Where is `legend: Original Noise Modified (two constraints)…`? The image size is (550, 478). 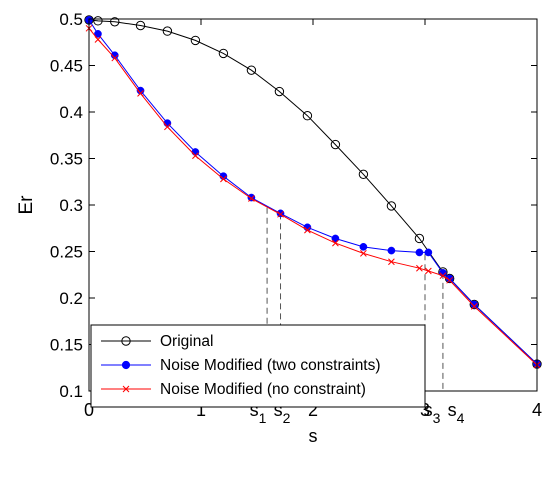
legend: Original Noise Modified (two constraints)… is located at coordinates (258, 366).